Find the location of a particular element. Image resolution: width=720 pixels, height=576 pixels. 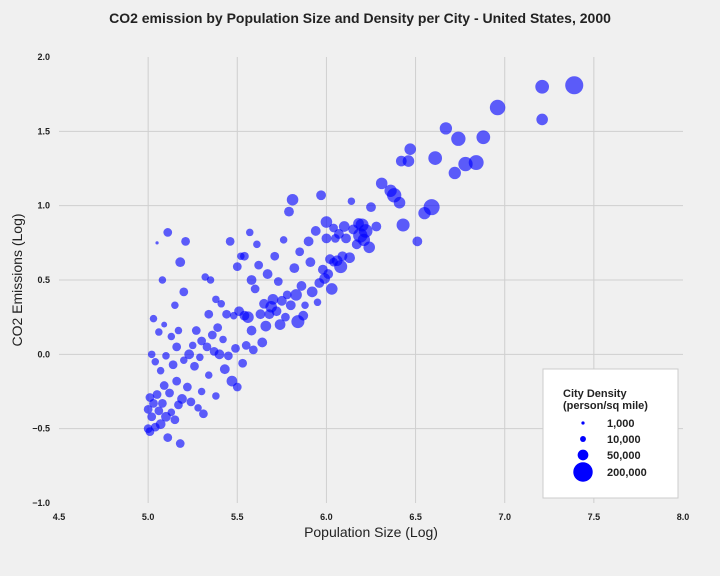

y-tick-label: 1.5 is located at coordinates (43, 131).